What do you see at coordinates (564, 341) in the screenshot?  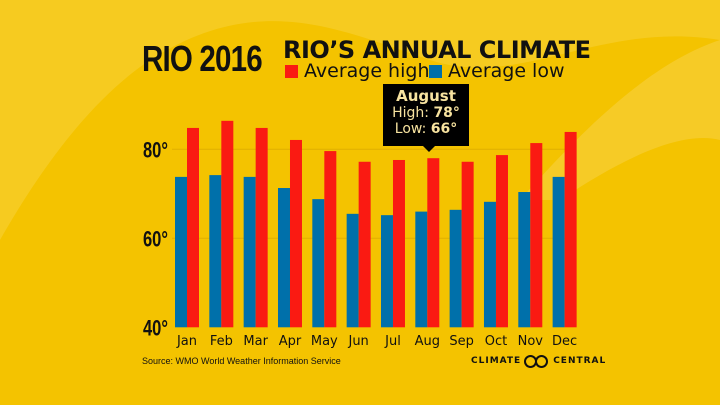 I see `x-tick-label: Dec` at bounding box center [564, 341].